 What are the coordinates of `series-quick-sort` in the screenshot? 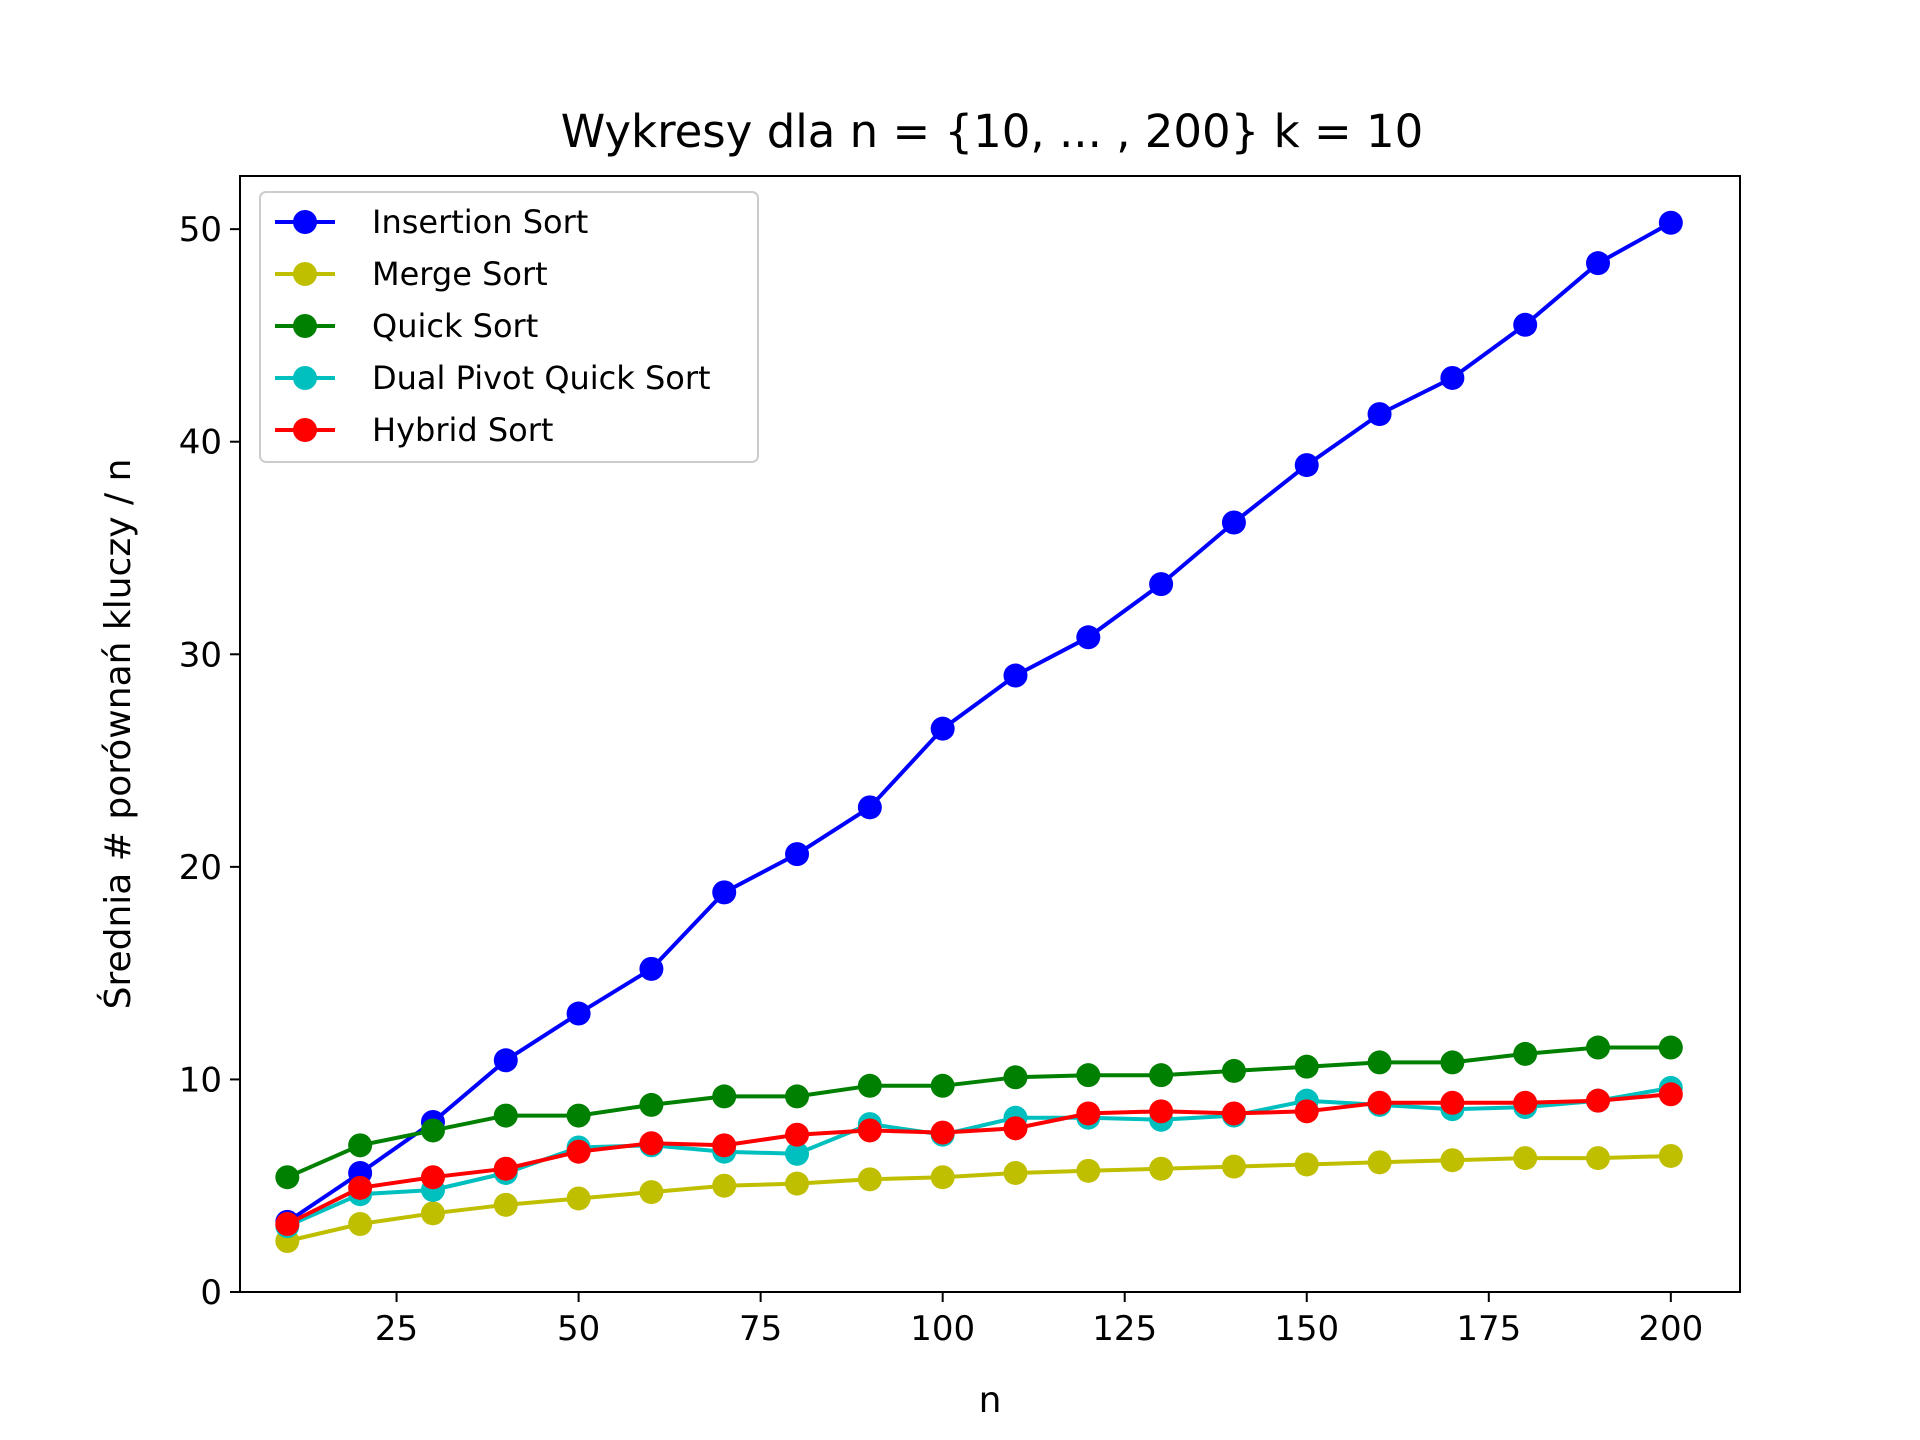 It's located at (979, 1112).